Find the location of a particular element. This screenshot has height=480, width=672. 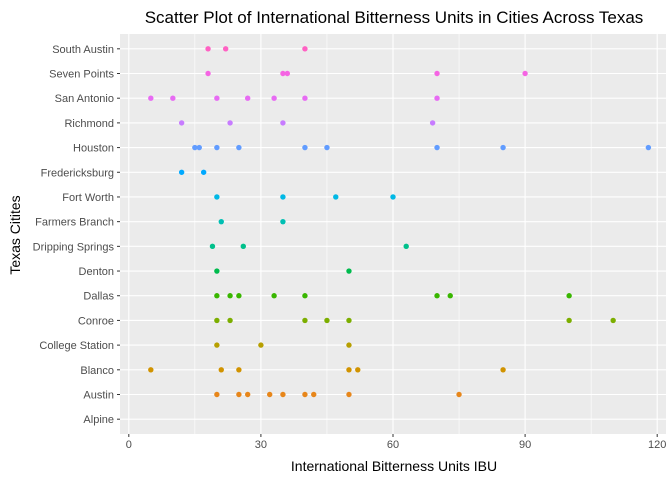

y-tick-label: Richmond is located at coordinates (89, 124).